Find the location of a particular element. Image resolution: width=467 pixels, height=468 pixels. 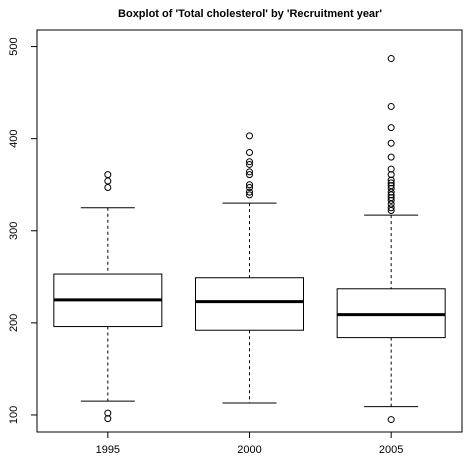

y-tick-label: 400 is located at coordinates (14, 138).